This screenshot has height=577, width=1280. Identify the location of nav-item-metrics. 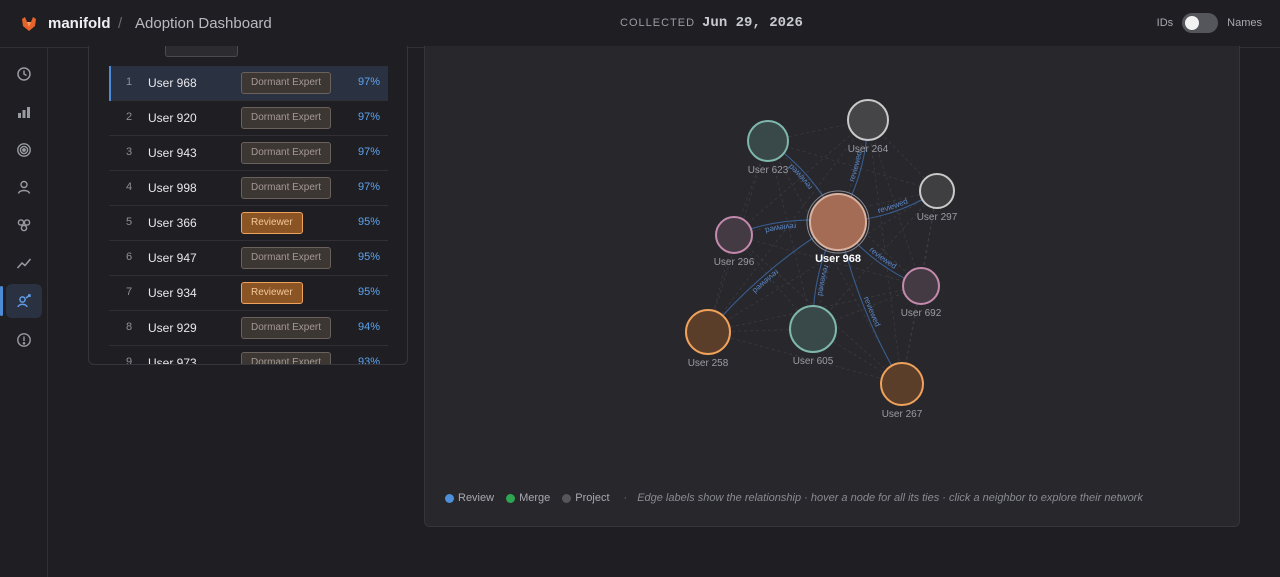
(24, 112).